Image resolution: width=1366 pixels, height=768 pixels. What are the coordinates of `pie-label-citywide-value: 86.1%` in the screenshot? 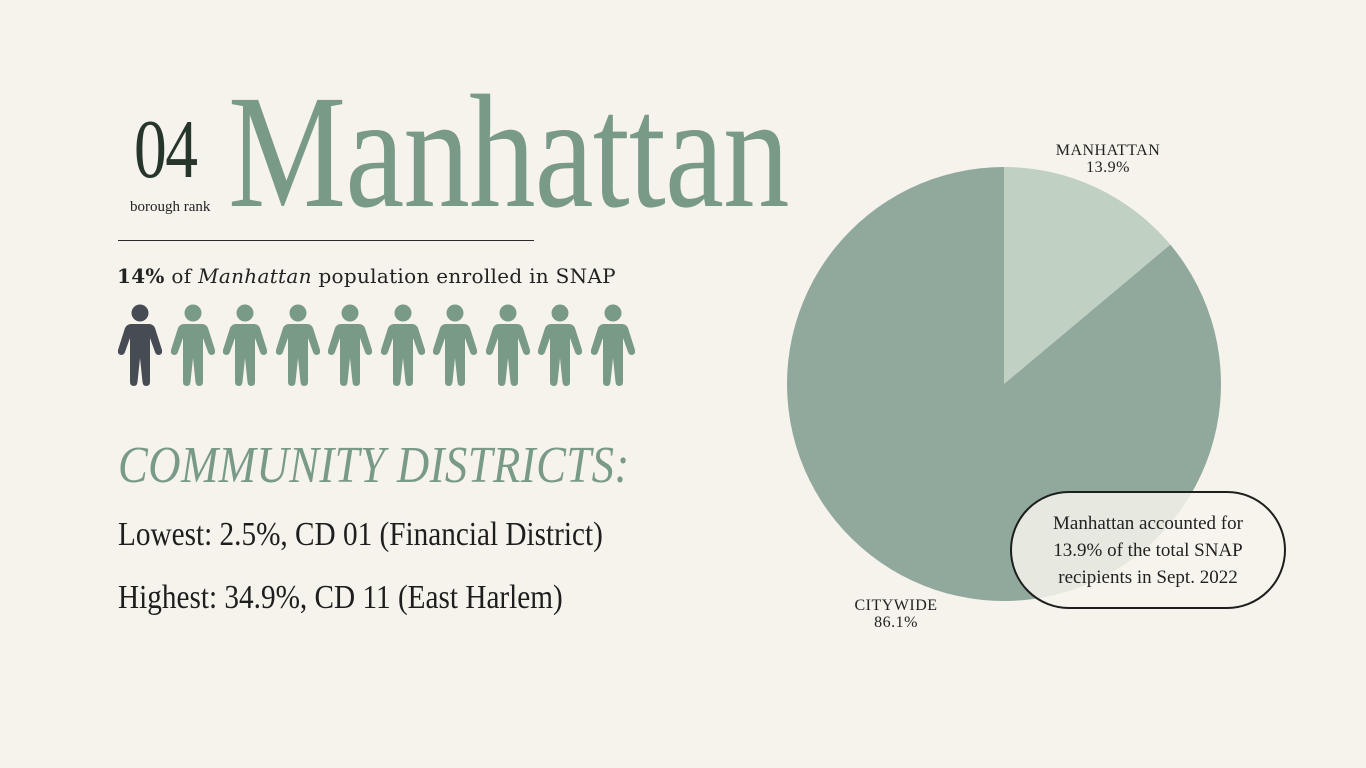 It's located at (896, 622).